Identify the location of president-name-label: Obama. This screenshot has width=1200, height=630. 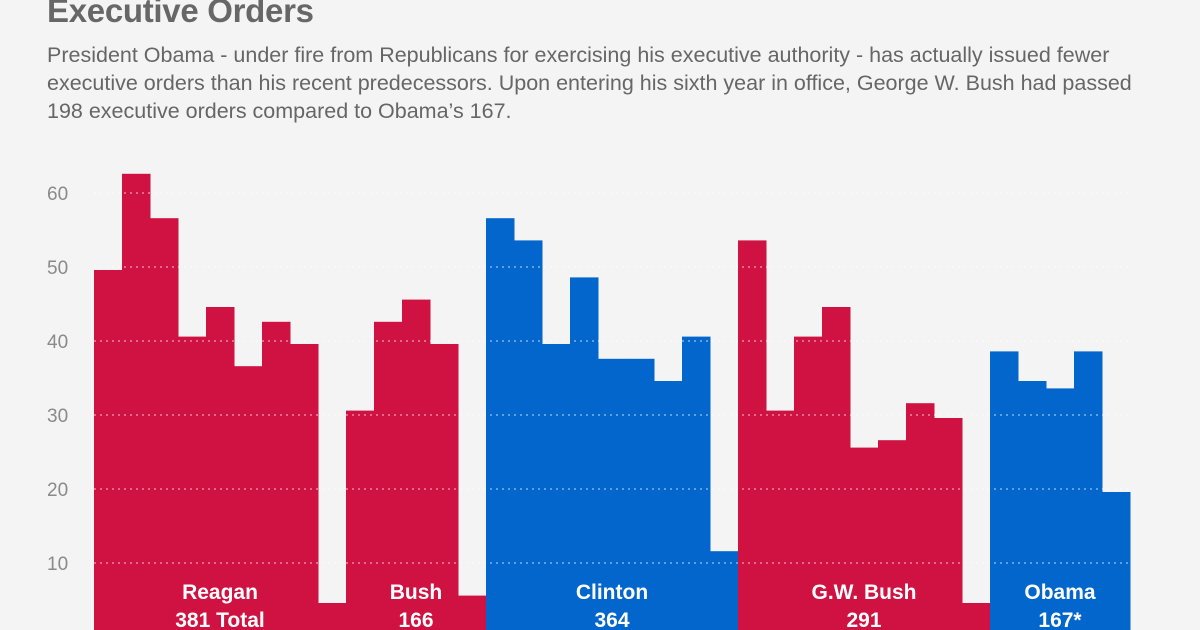
(1060, 592).